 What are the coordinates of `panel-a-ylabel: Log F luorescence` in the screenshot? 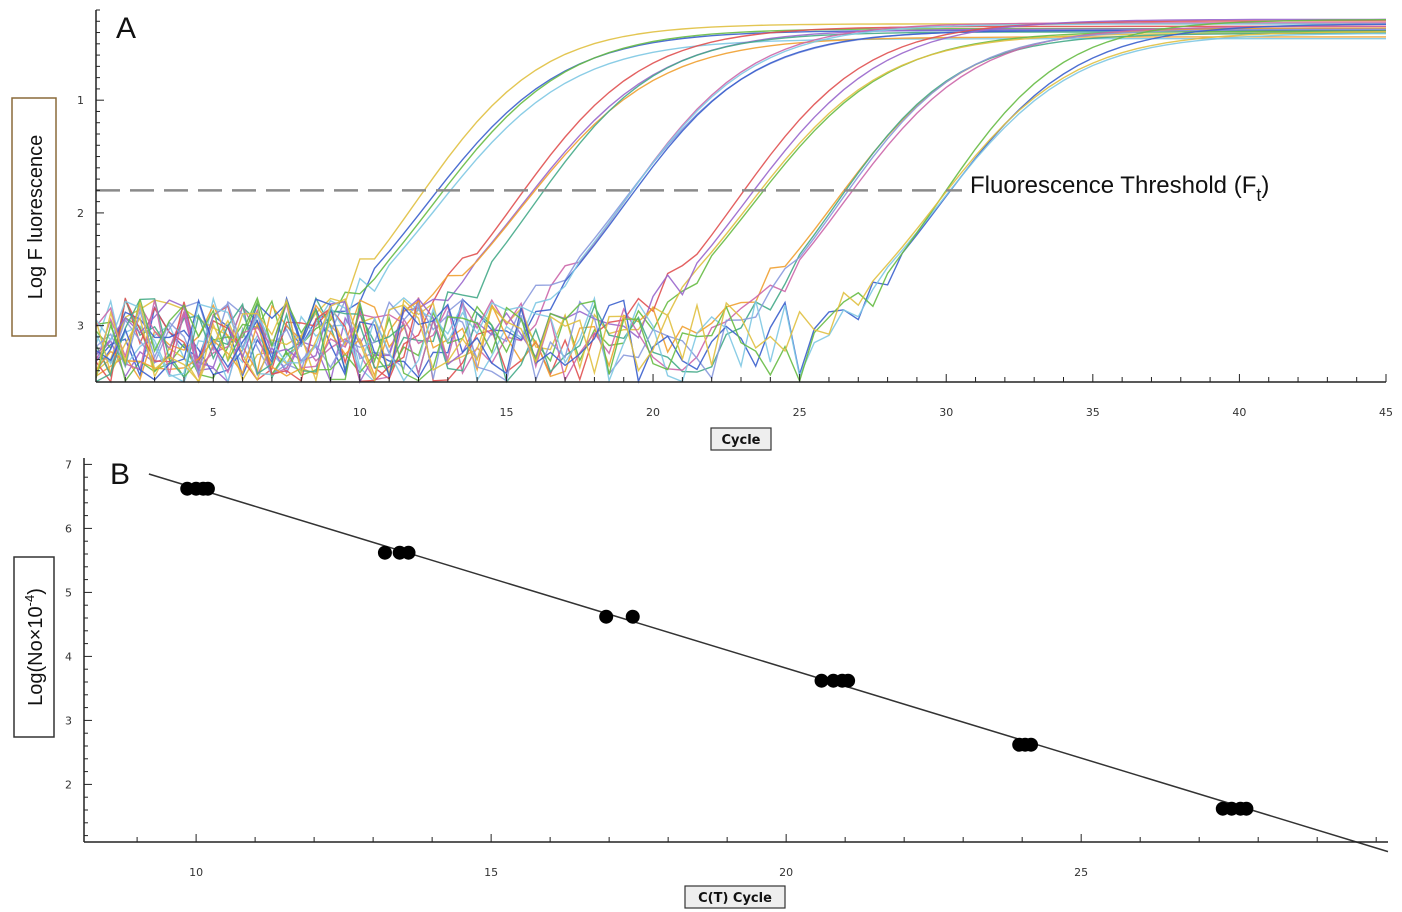 It's located at (36, 217).